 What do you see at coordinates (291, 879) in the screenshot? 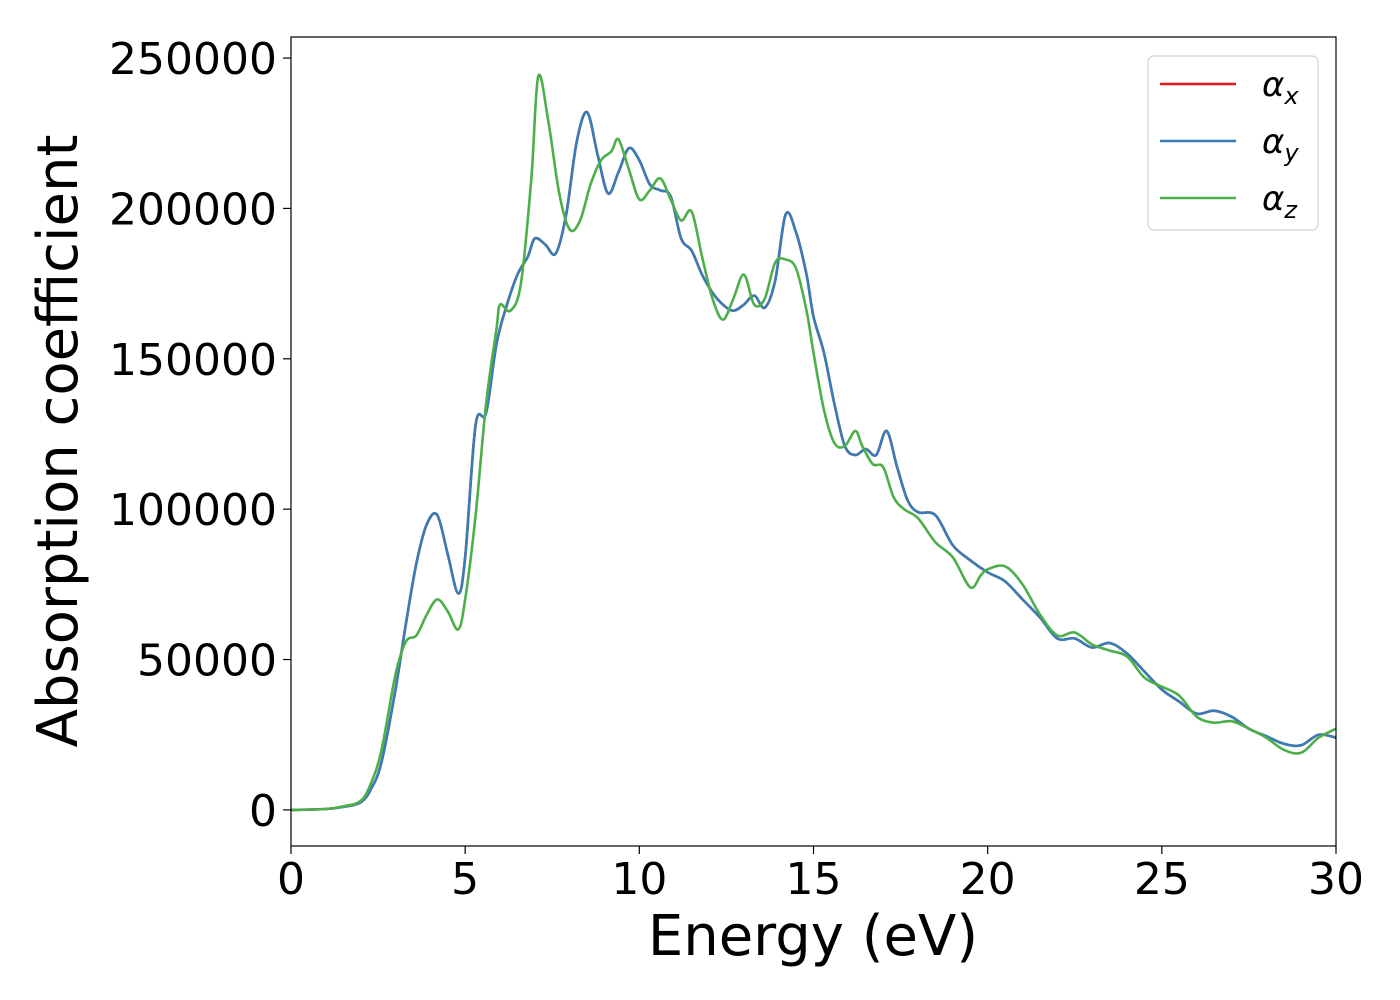
I see `x-tick-label: 0` at bounding box center [291, 879].